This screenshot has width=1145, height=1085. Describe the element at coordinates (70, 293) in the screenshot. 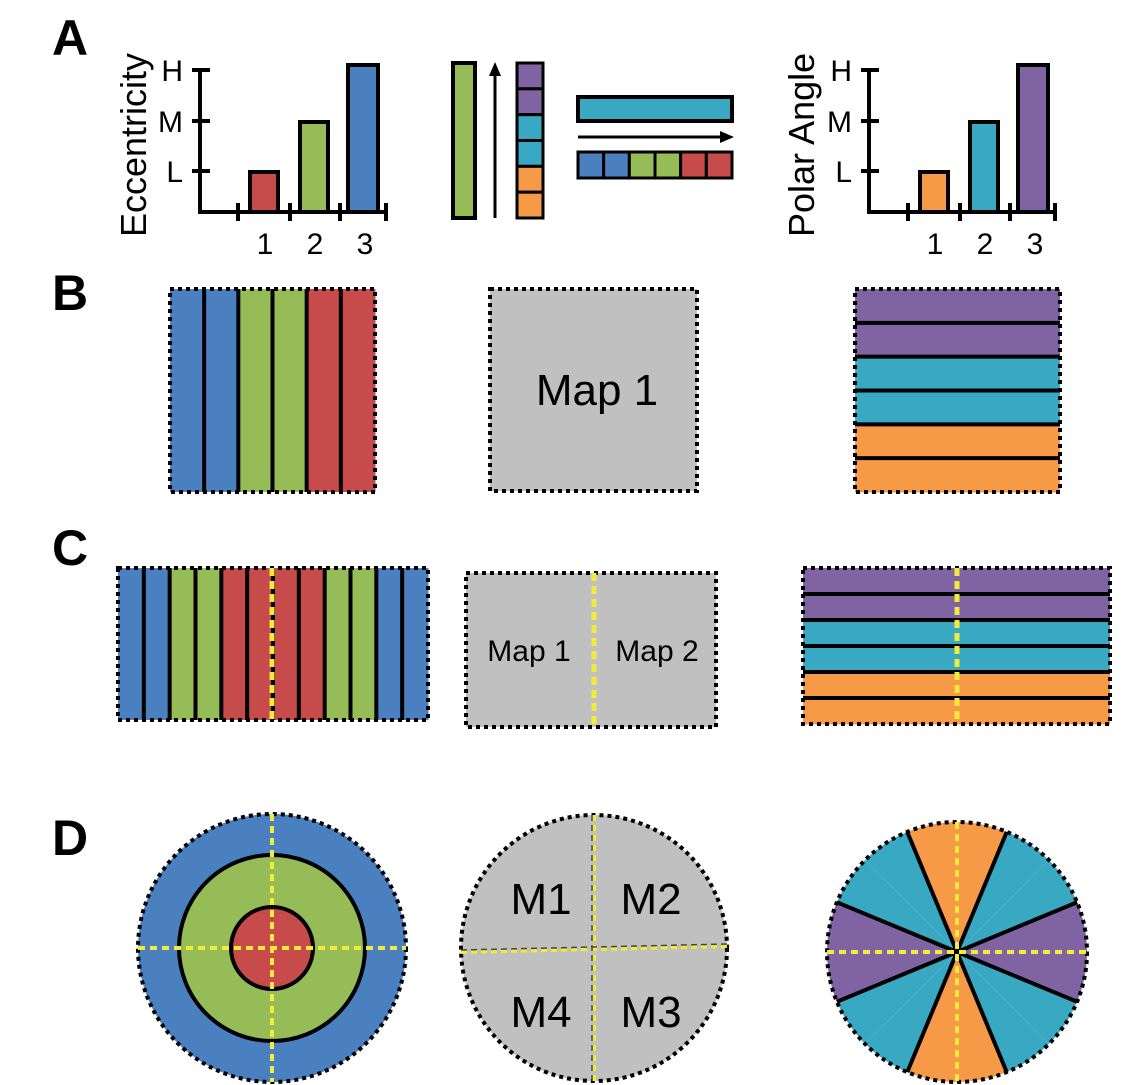

I see `panel-letter-b: B` at that location.